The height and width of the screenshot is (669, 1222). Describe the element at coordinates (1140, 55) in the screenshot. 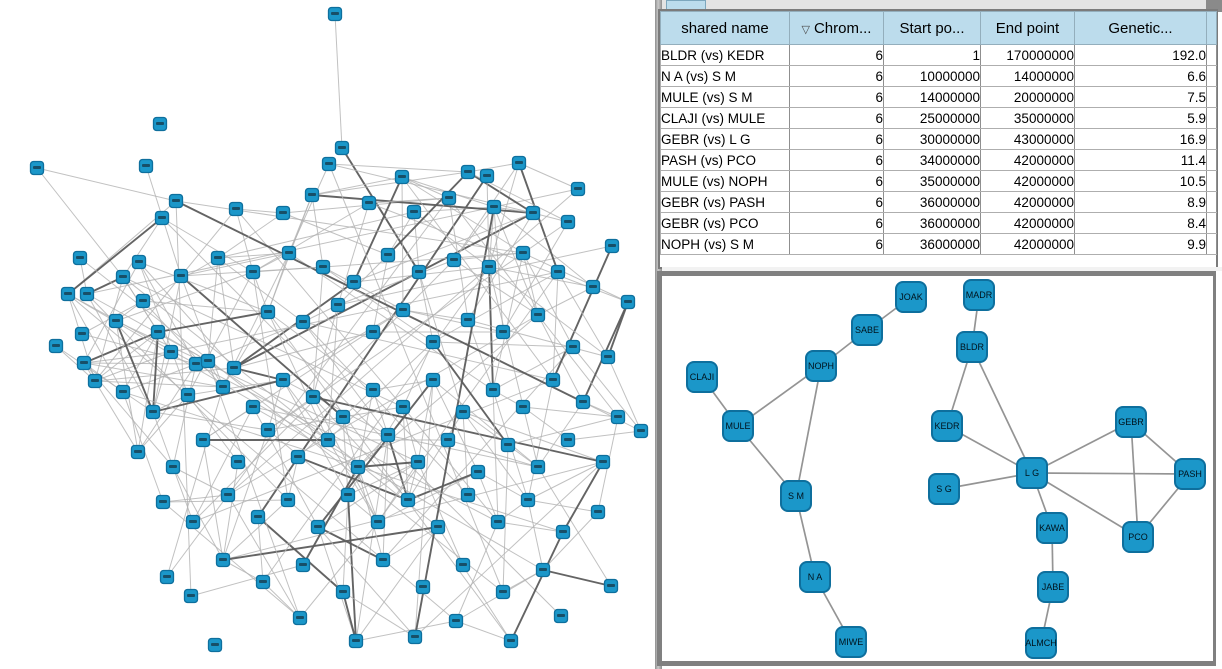

I see `table-cell: 192.0` at that location.